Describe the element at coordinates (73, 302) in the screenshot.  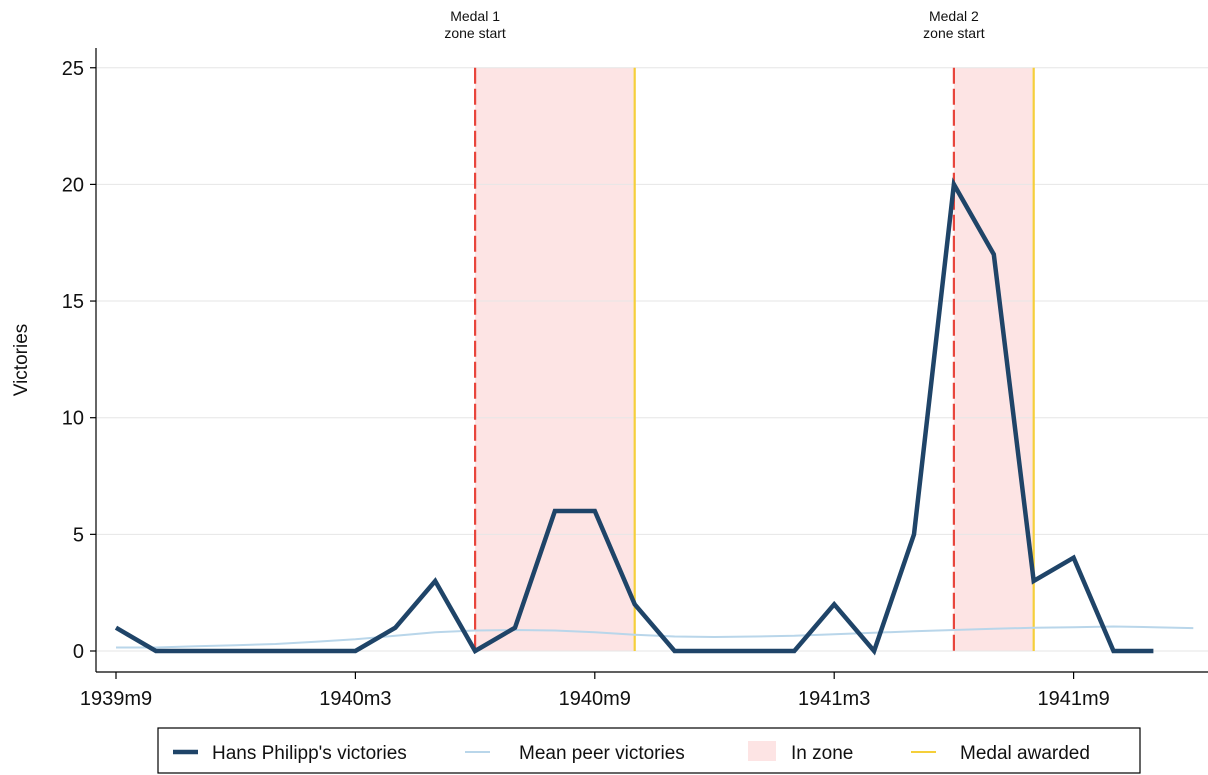
I see `y-tick-label-15: 15` at that location.